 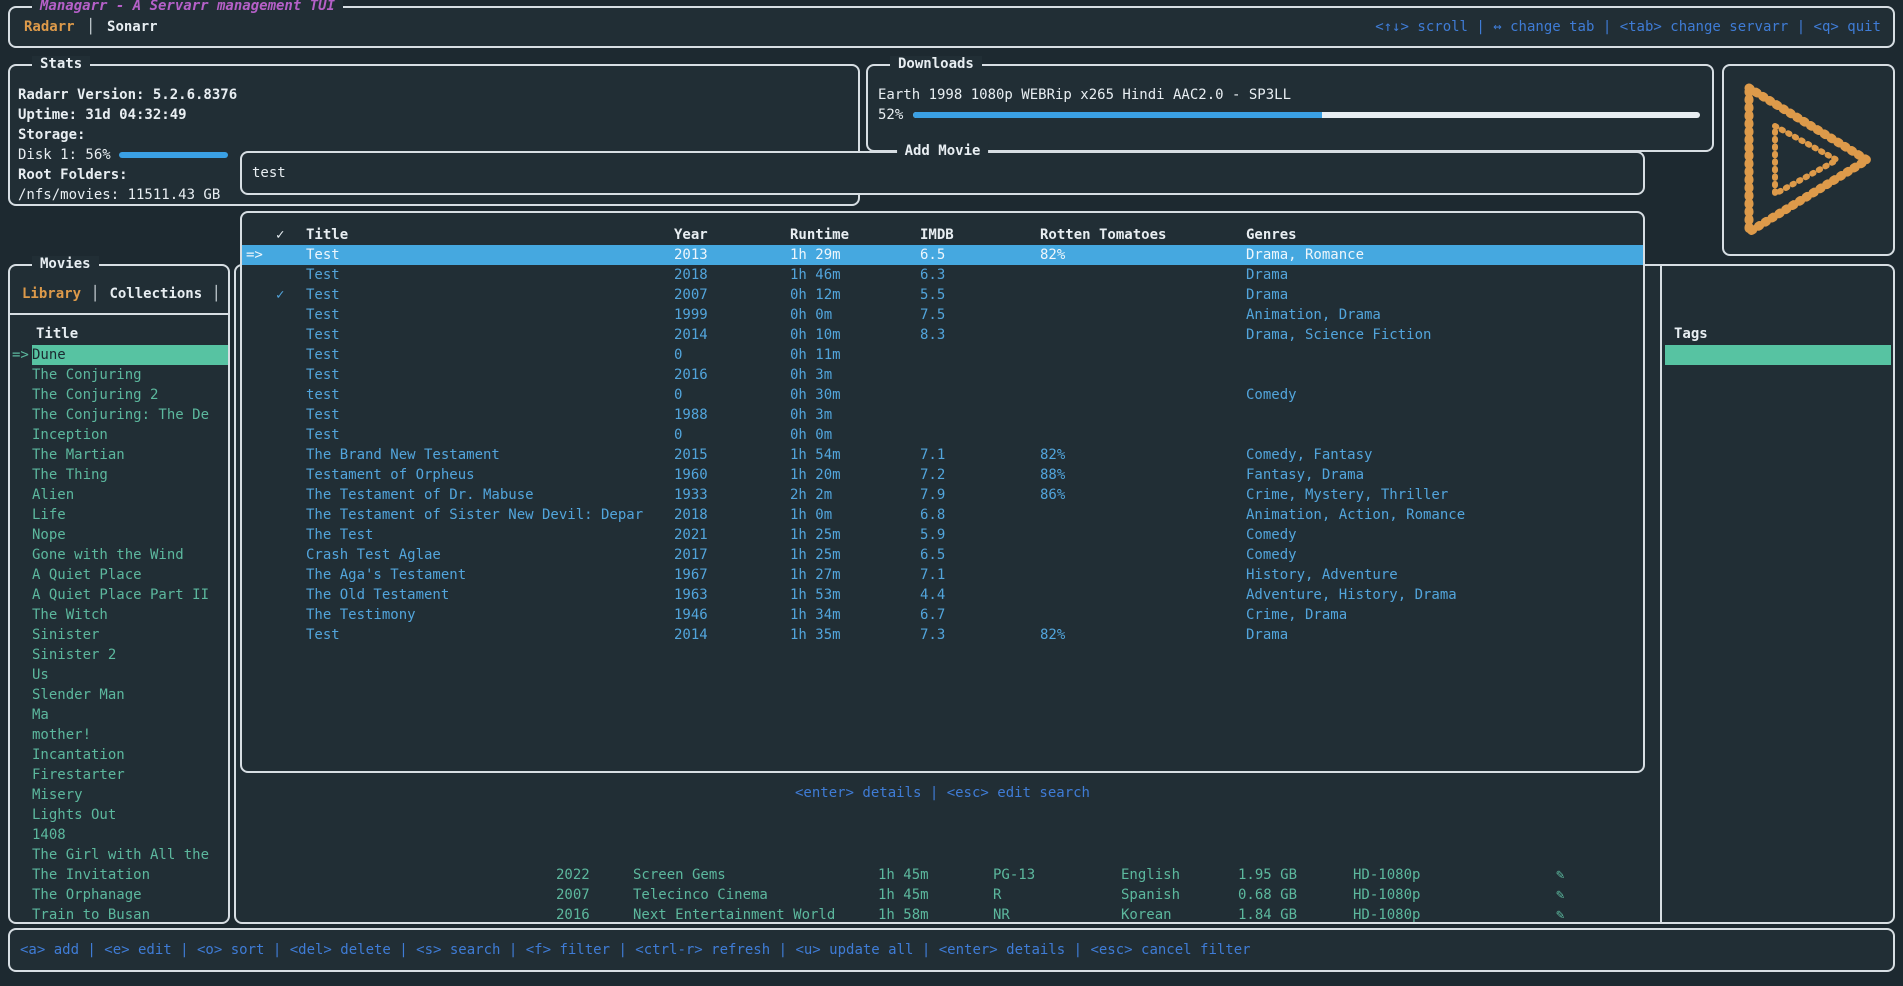 What do you see at coordinates (1271, 395) in the screenshot?
I see `result-genres: Comedy` at bounding box center [1271, 395].